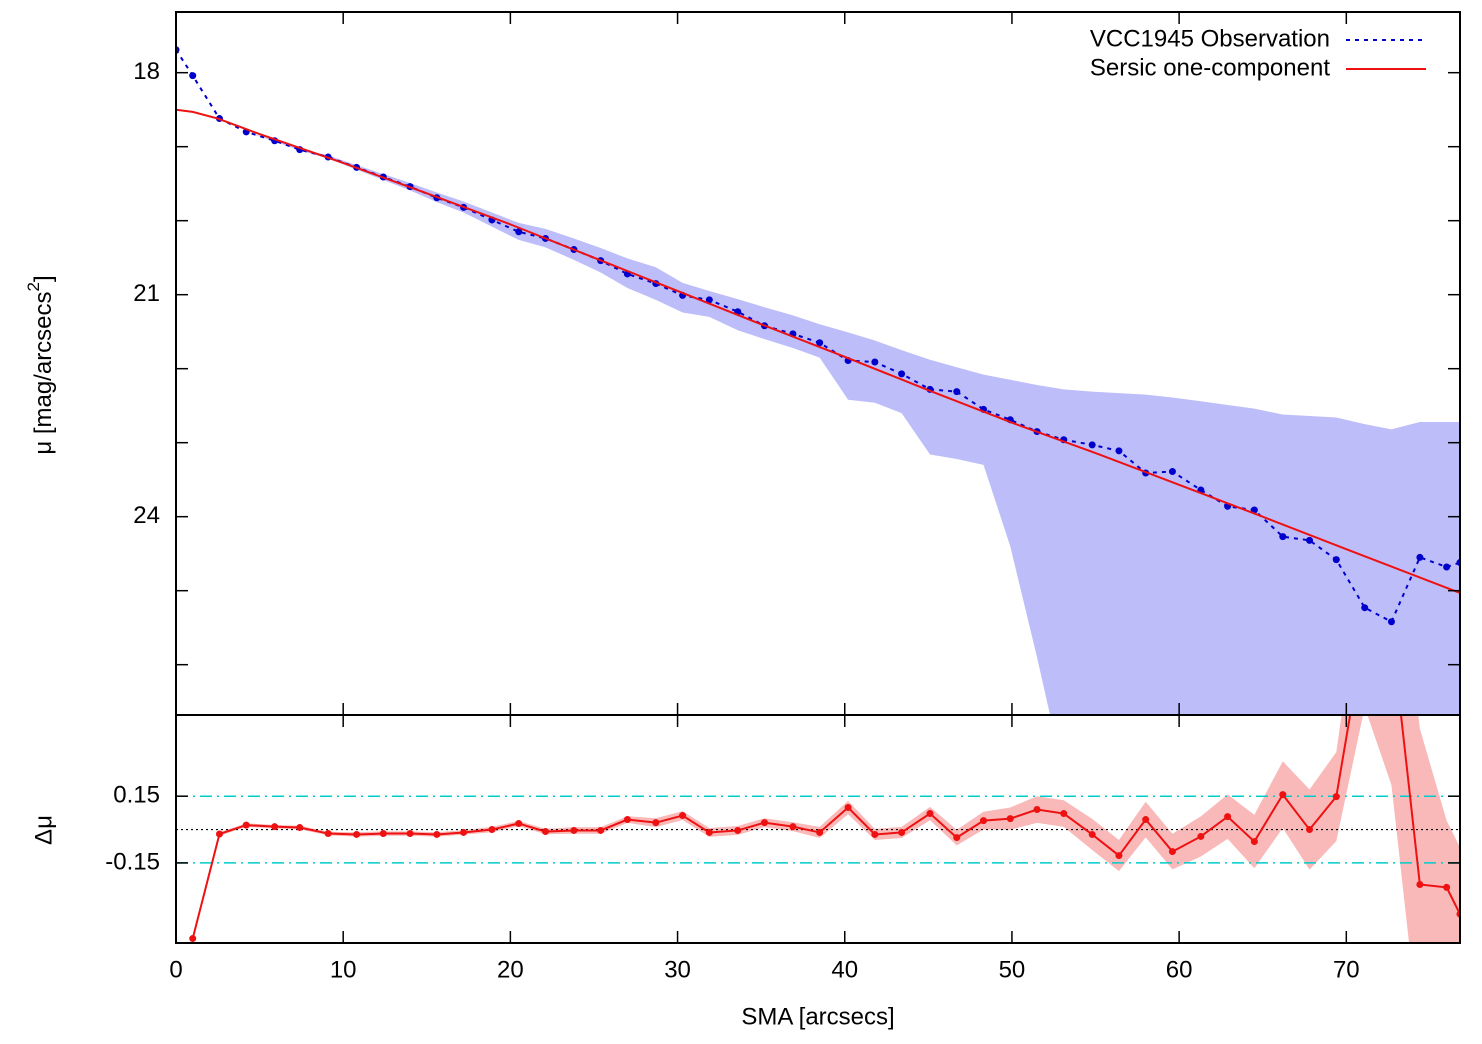 The height and width of the screenshot is (1044, 1482). Describe the element at coordinates (43, 372) in the screenshot. I see `y-label-text: μ [mag/arcsecs` at that location.